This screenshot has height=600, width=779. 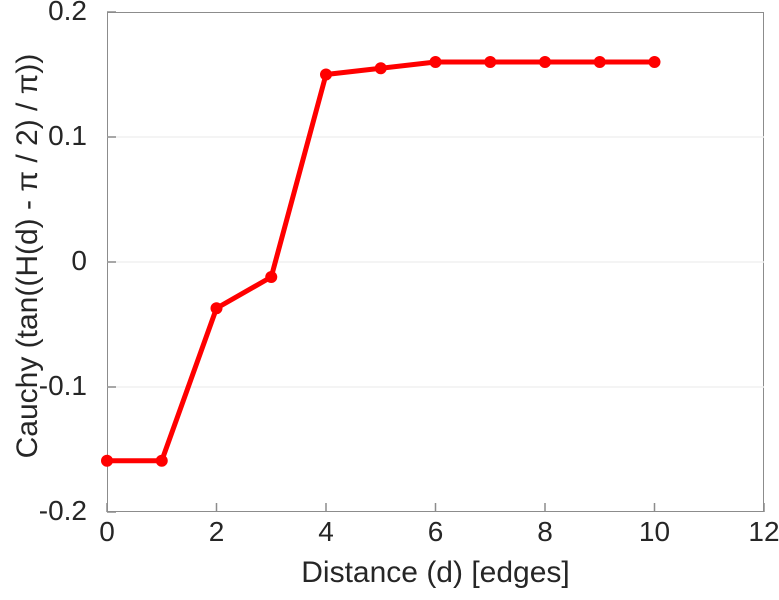 What do you see at coordinates (435, 531) in the screenshot?
I see `x-tick-label: 6` at bounding box center [435, 531].